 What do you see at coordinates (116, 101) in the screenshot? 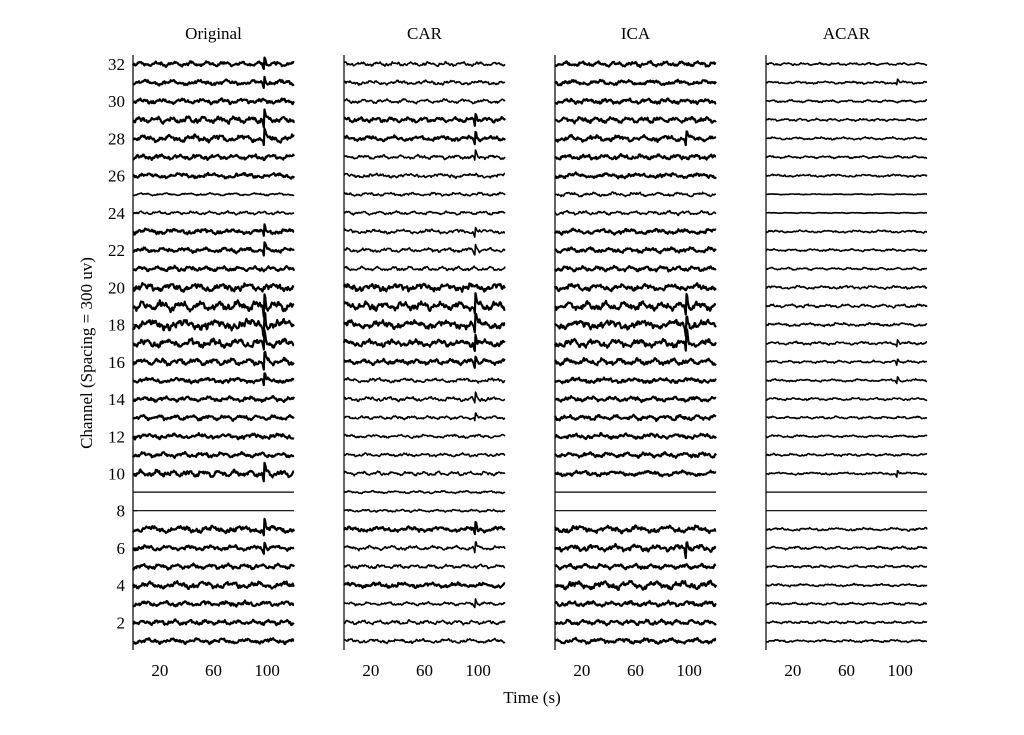
I see `y-tick-label: 30` at bounding box center [116, 101].